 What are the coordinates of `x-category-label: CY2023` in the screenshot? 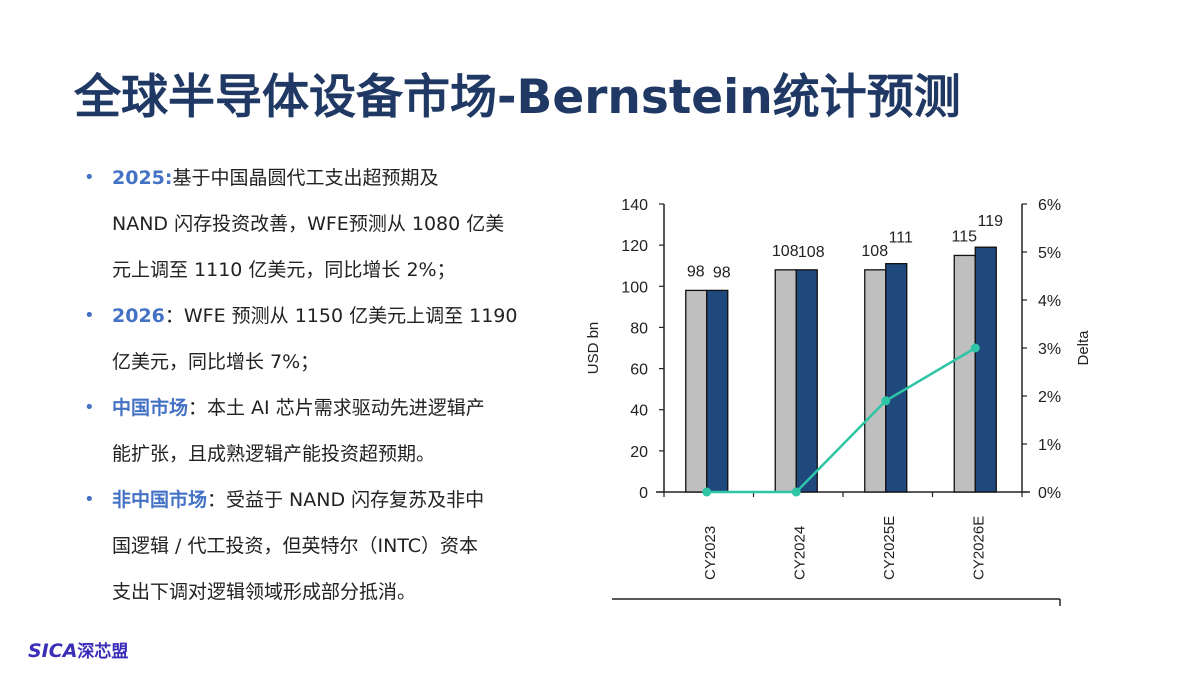 It's located at (710, 553).